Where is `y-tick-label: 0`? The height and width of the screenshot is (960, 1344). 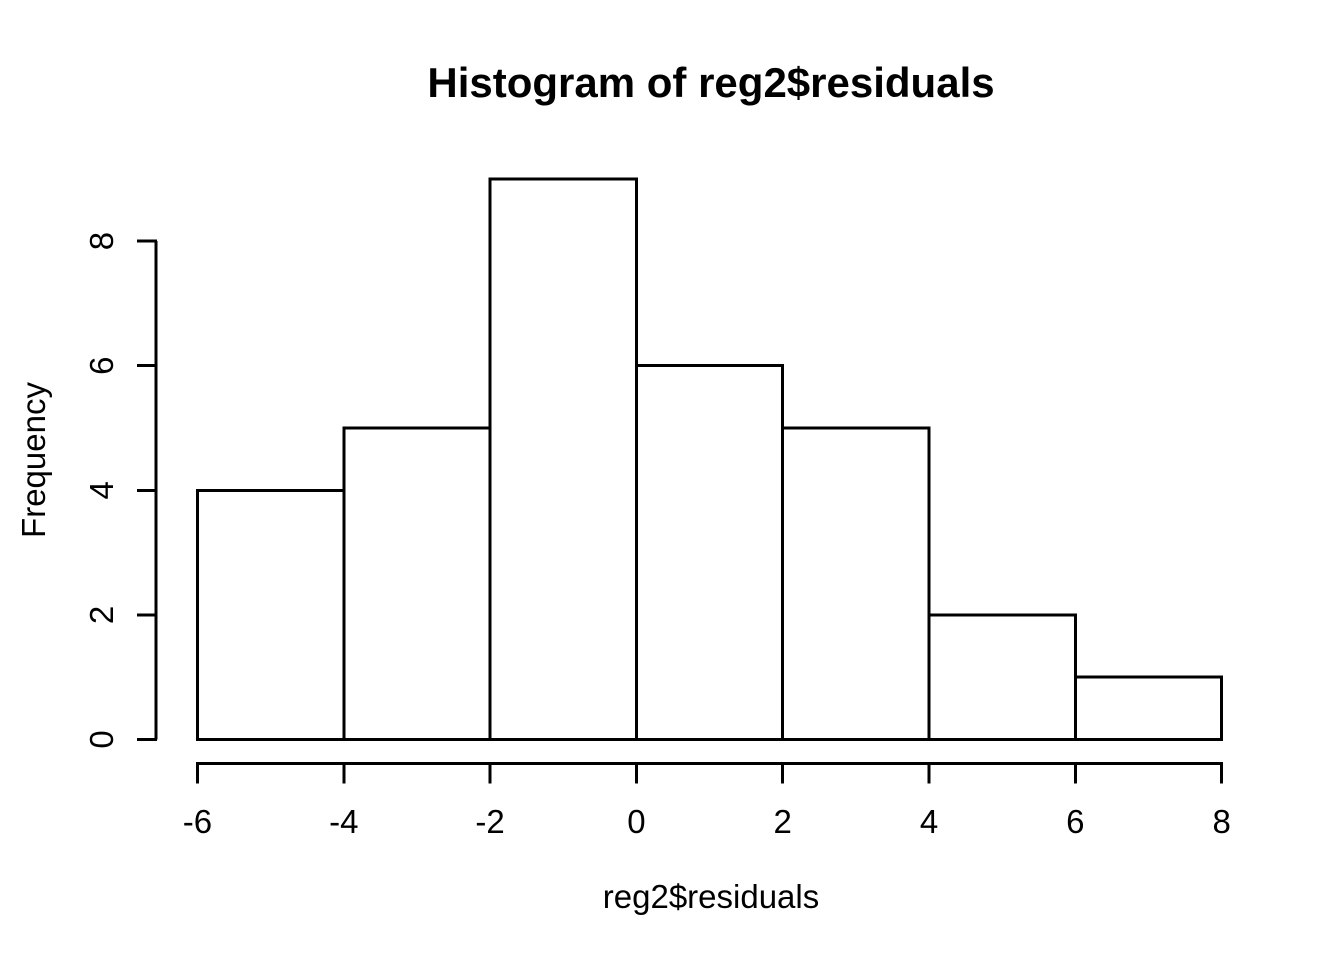
y-tick-label: 0 is located at coordinates (101, 739).